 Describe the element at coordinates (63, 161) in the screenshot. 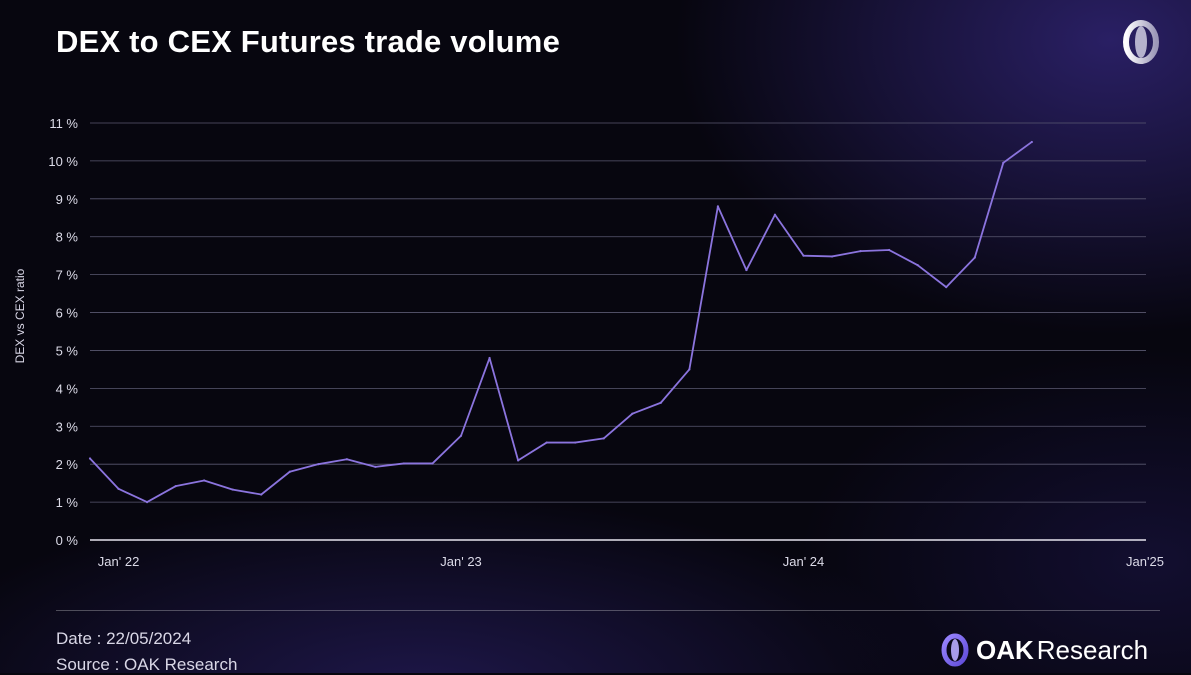

I see `y-tick-label: 10 %` at that location.